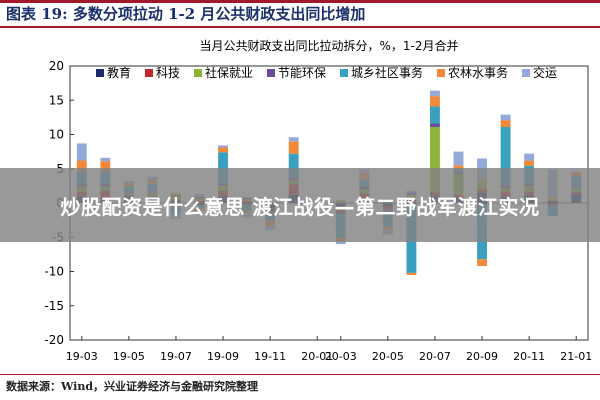 The height and width of the screenshot is (400, 600). Describe the element at coordinates (341, 356) in the screenshot. I see `x-tick-label: 20-03` at that location.